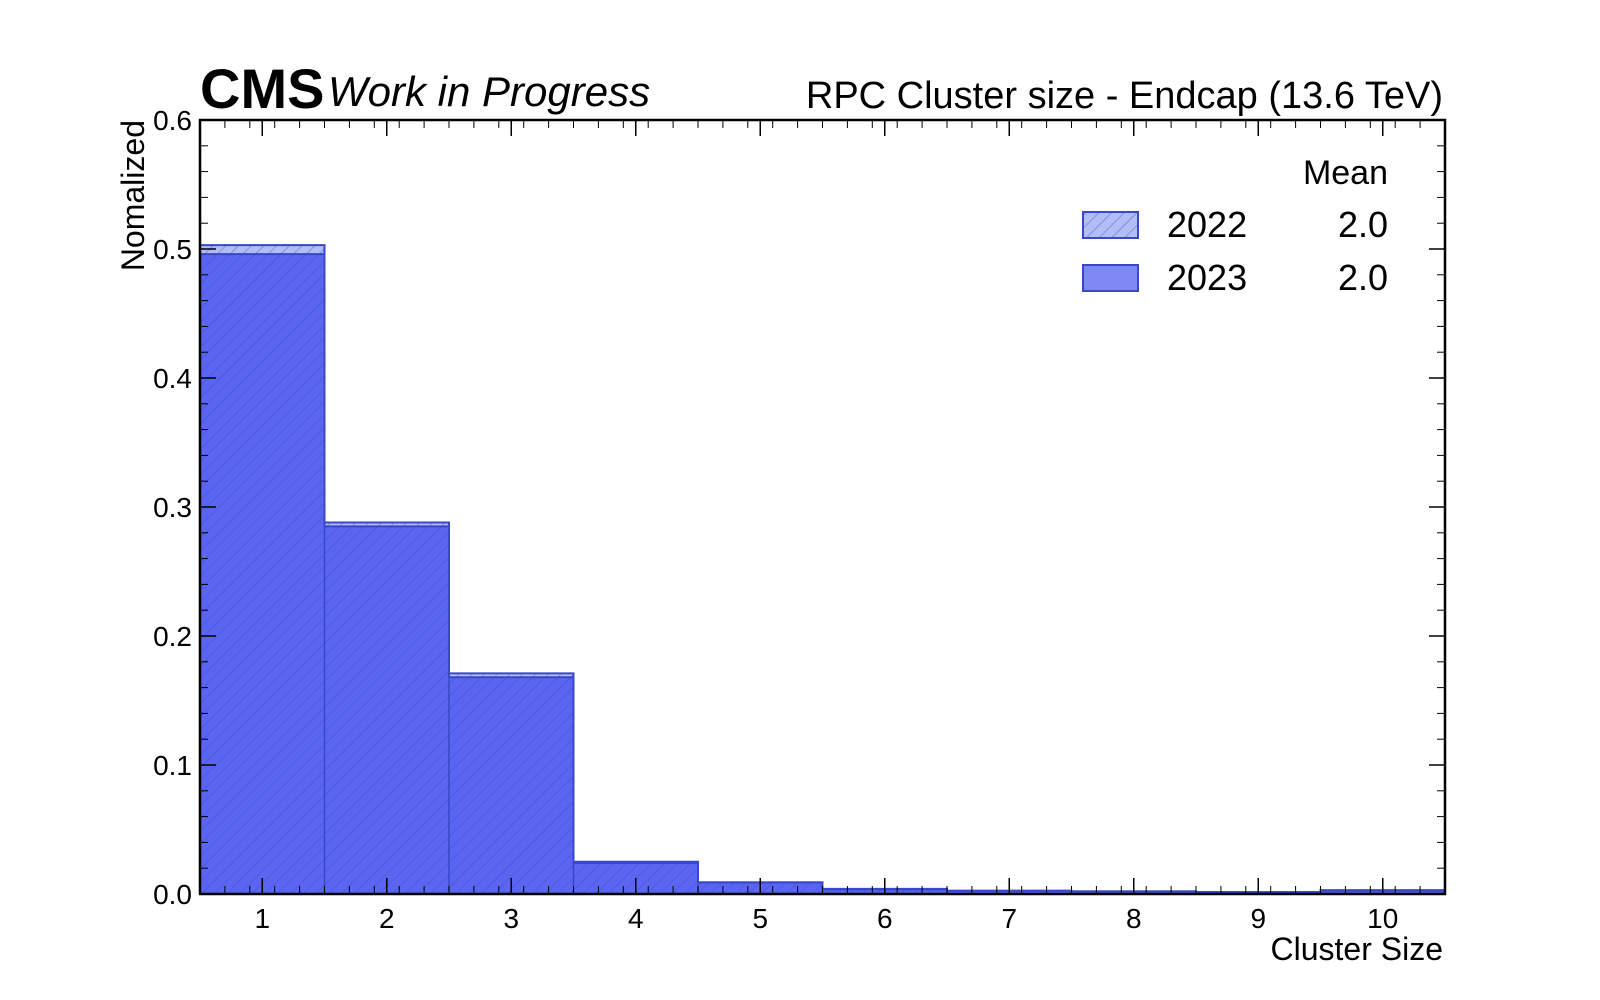 Image resolution: width=1600 pixels, height=1000 pixels. What do you see at coordinates (172, 636) in the screenshot?
I see `y-tick-label-0.2: 0.2` at bounding box center [172, 636].